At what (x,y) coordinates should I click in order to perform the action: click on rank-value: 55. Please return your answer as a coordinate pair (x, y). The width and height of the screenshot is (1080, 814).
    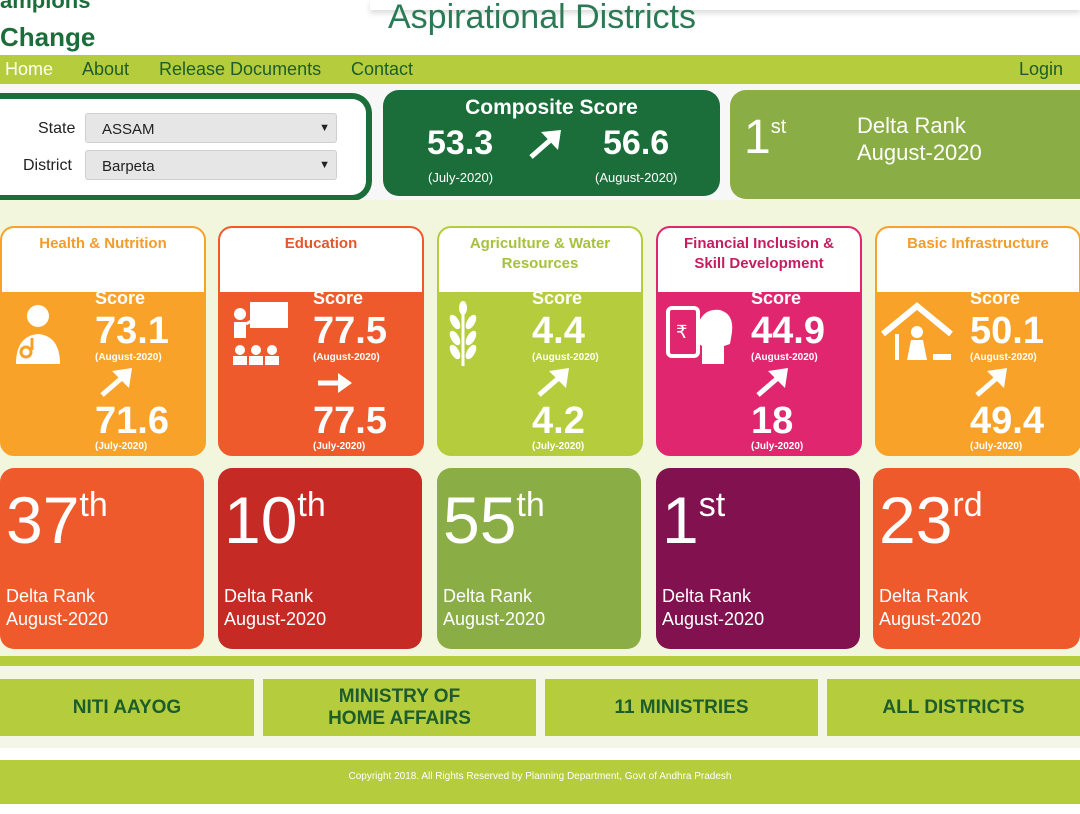
    Looking at the image, I should click on (480, 520).